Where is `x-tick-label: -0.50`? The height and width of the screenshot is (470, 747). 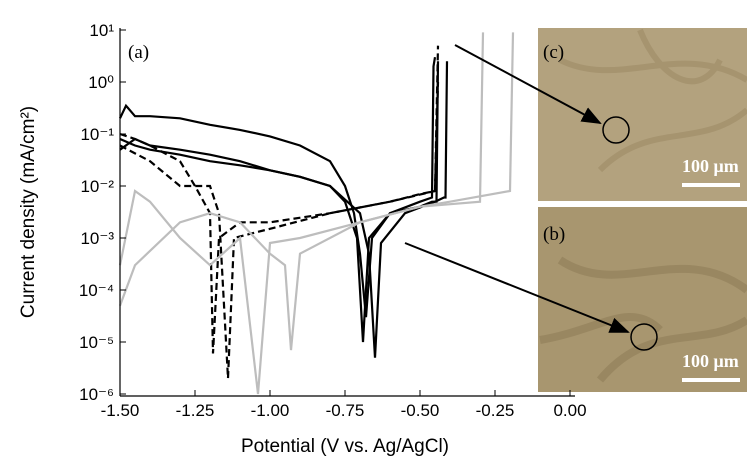
x-tick-label: -0.50 is located at coordinates (420, 410).